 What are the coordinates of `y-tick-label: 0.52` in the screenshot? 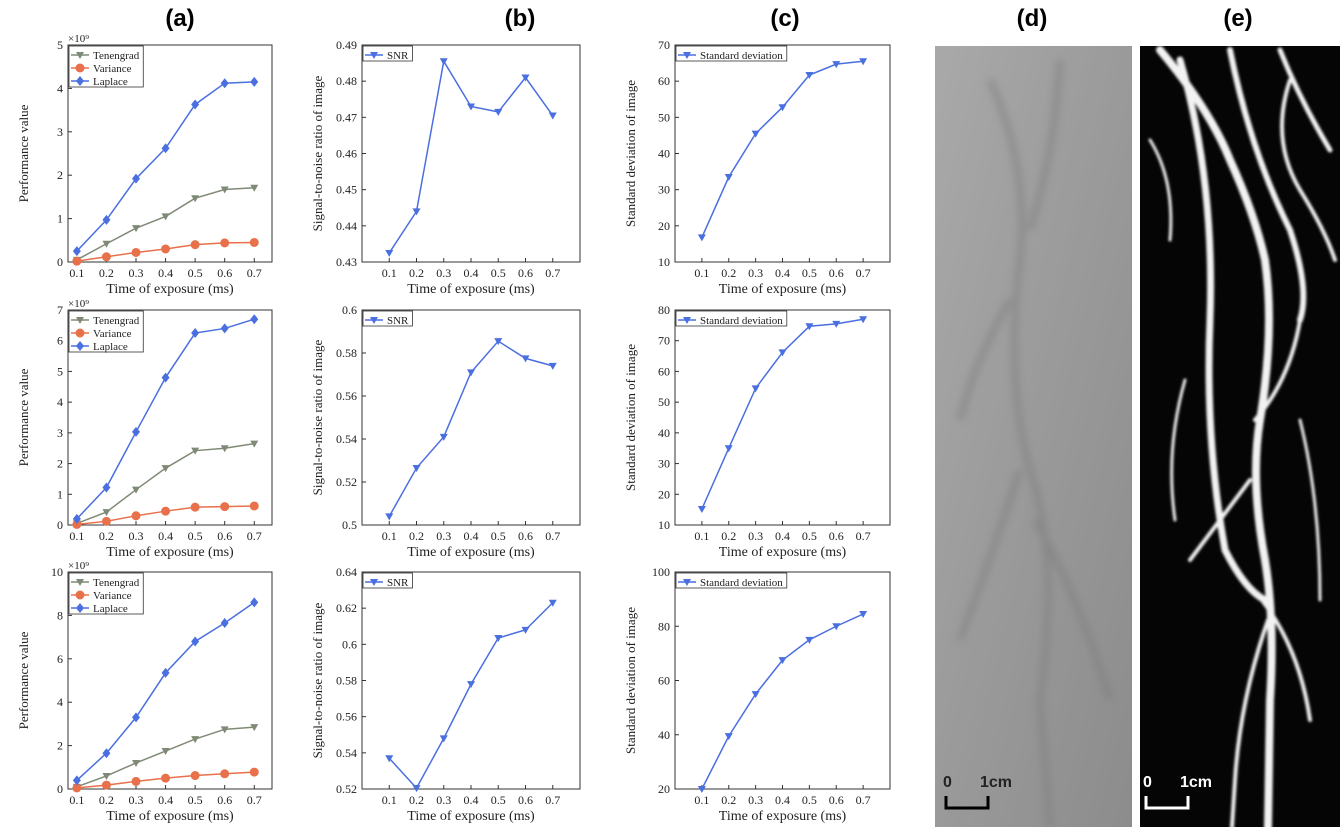 It's located at (346, 482).